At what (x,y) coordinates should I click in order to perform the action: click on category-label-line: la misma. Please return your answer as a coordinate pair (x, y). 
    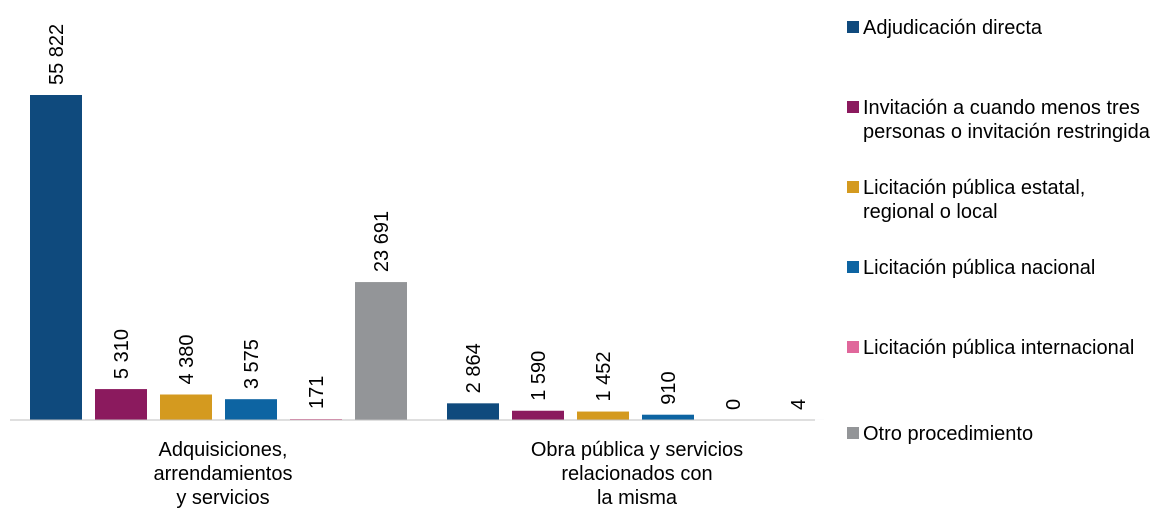
    Looking at the image, I should click on (637, 498).